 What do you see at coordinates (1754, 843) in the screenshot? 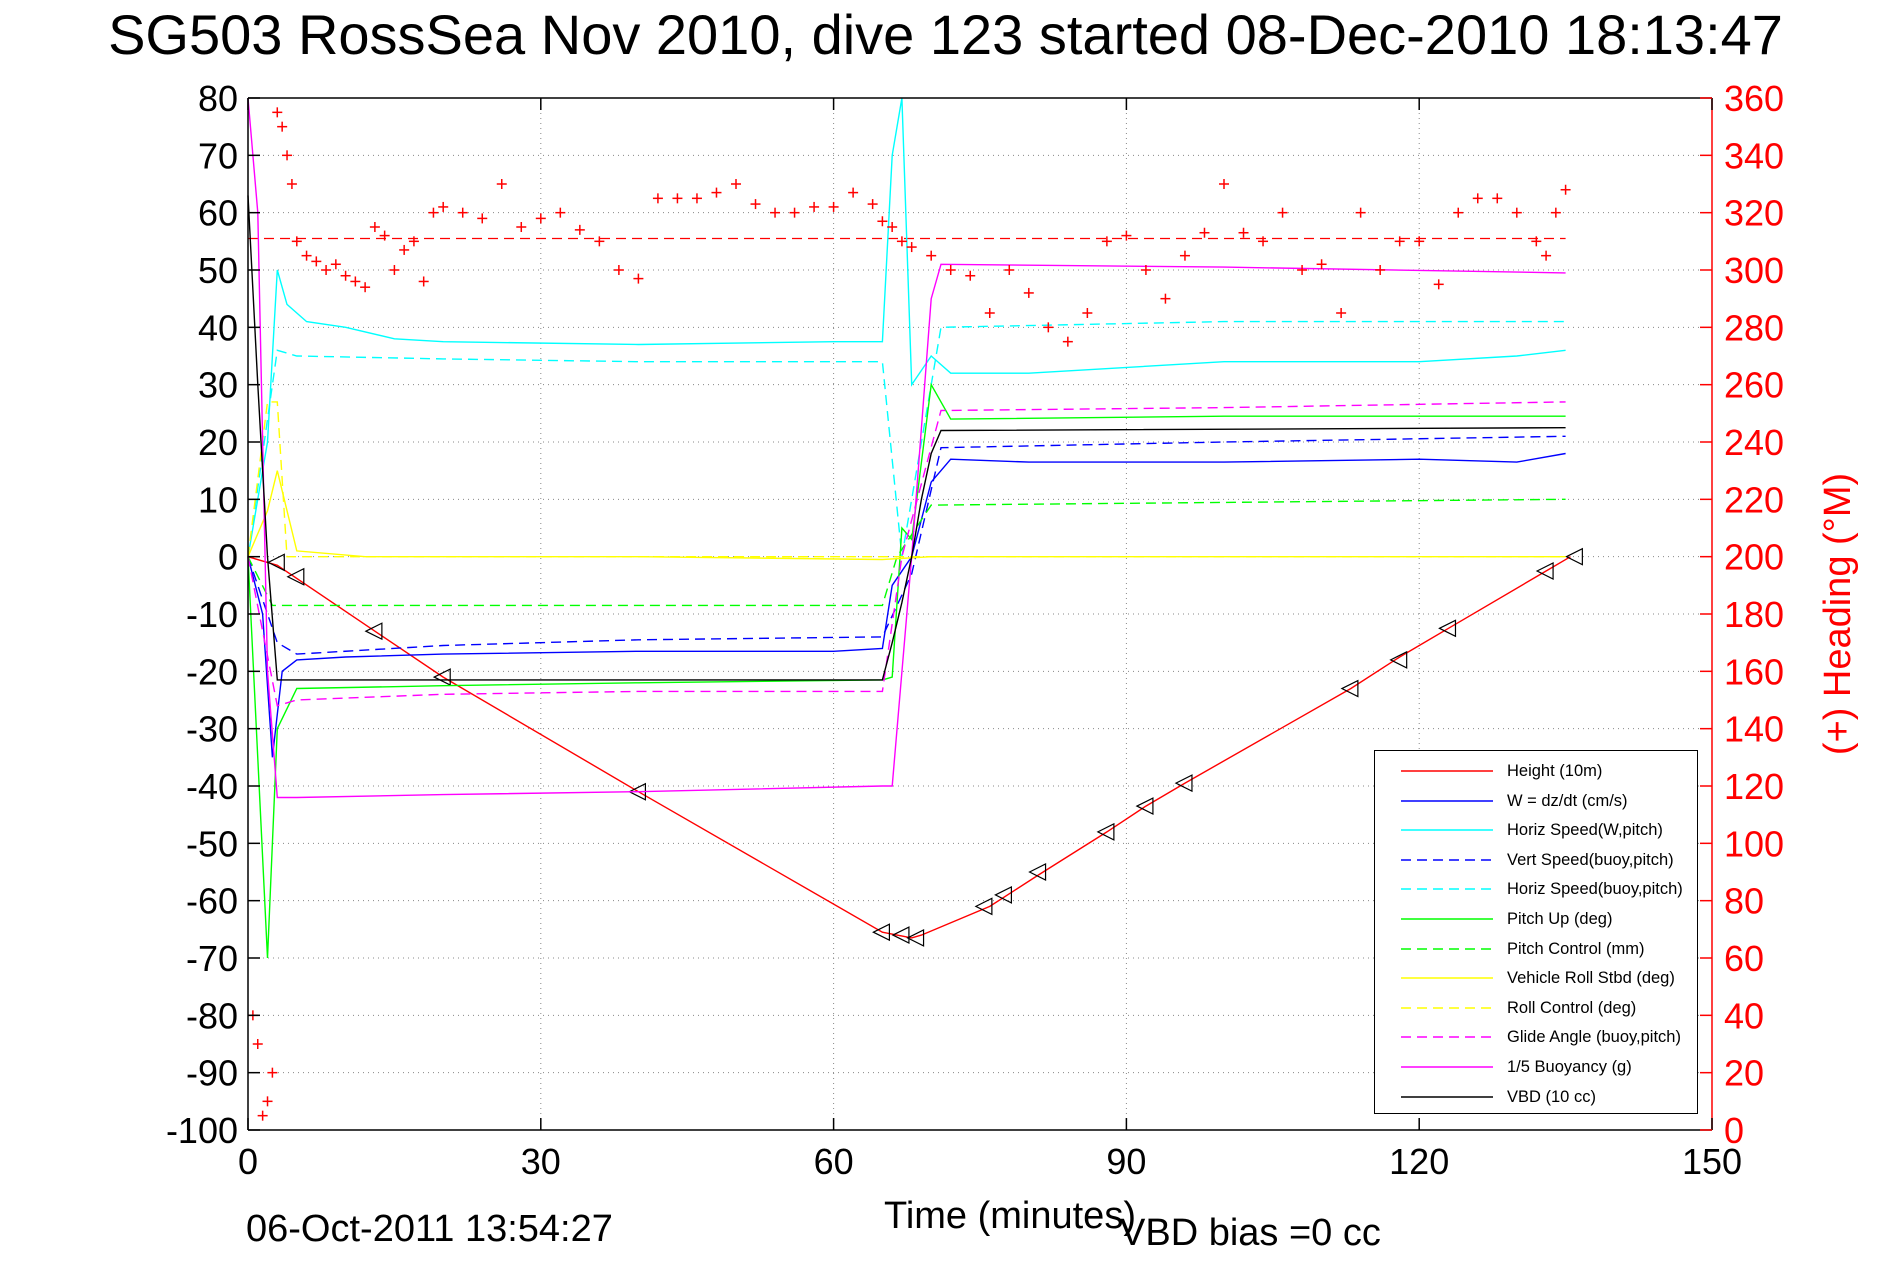
I see `y2-tick-label: 100` at bounding box center [1754, 843].